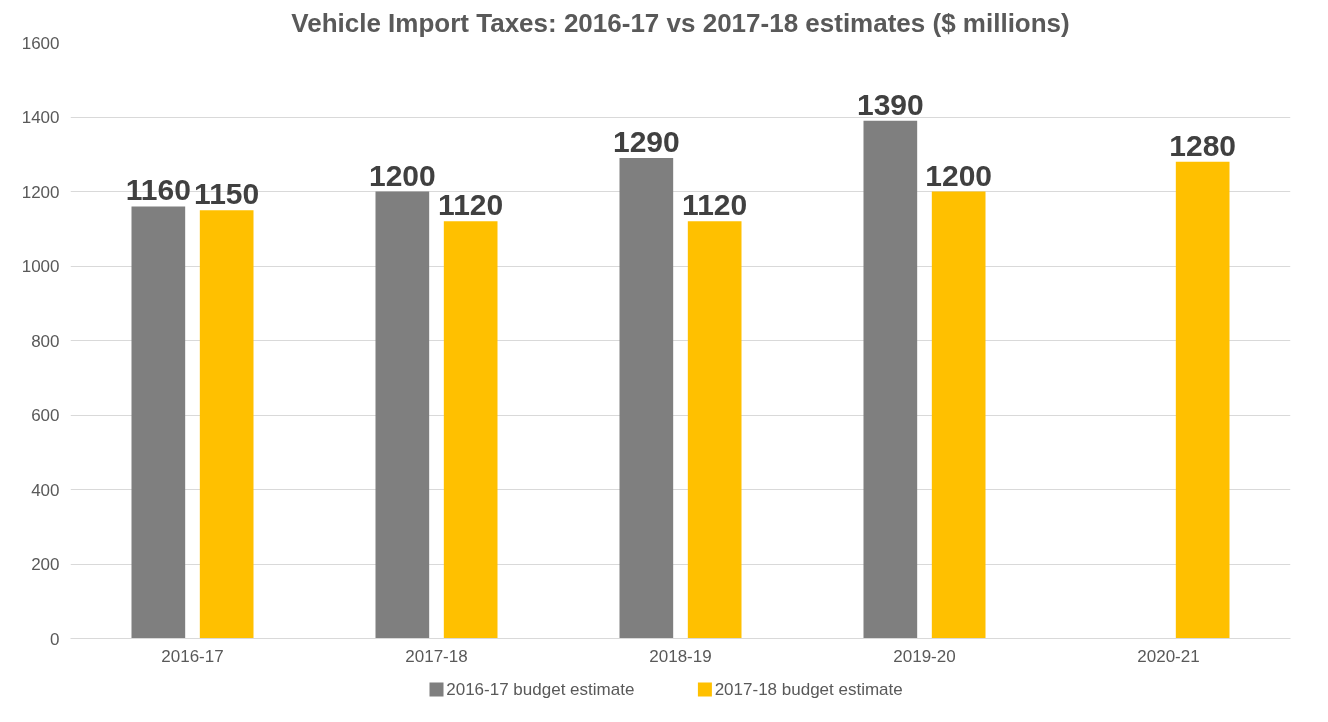 This screenshot has width=1328, height=722. What do you see at coordinates (540, 689) in the screenshot?
I see `legend-label: 2016-17 budget estimate` at bounding box center [540, 689].